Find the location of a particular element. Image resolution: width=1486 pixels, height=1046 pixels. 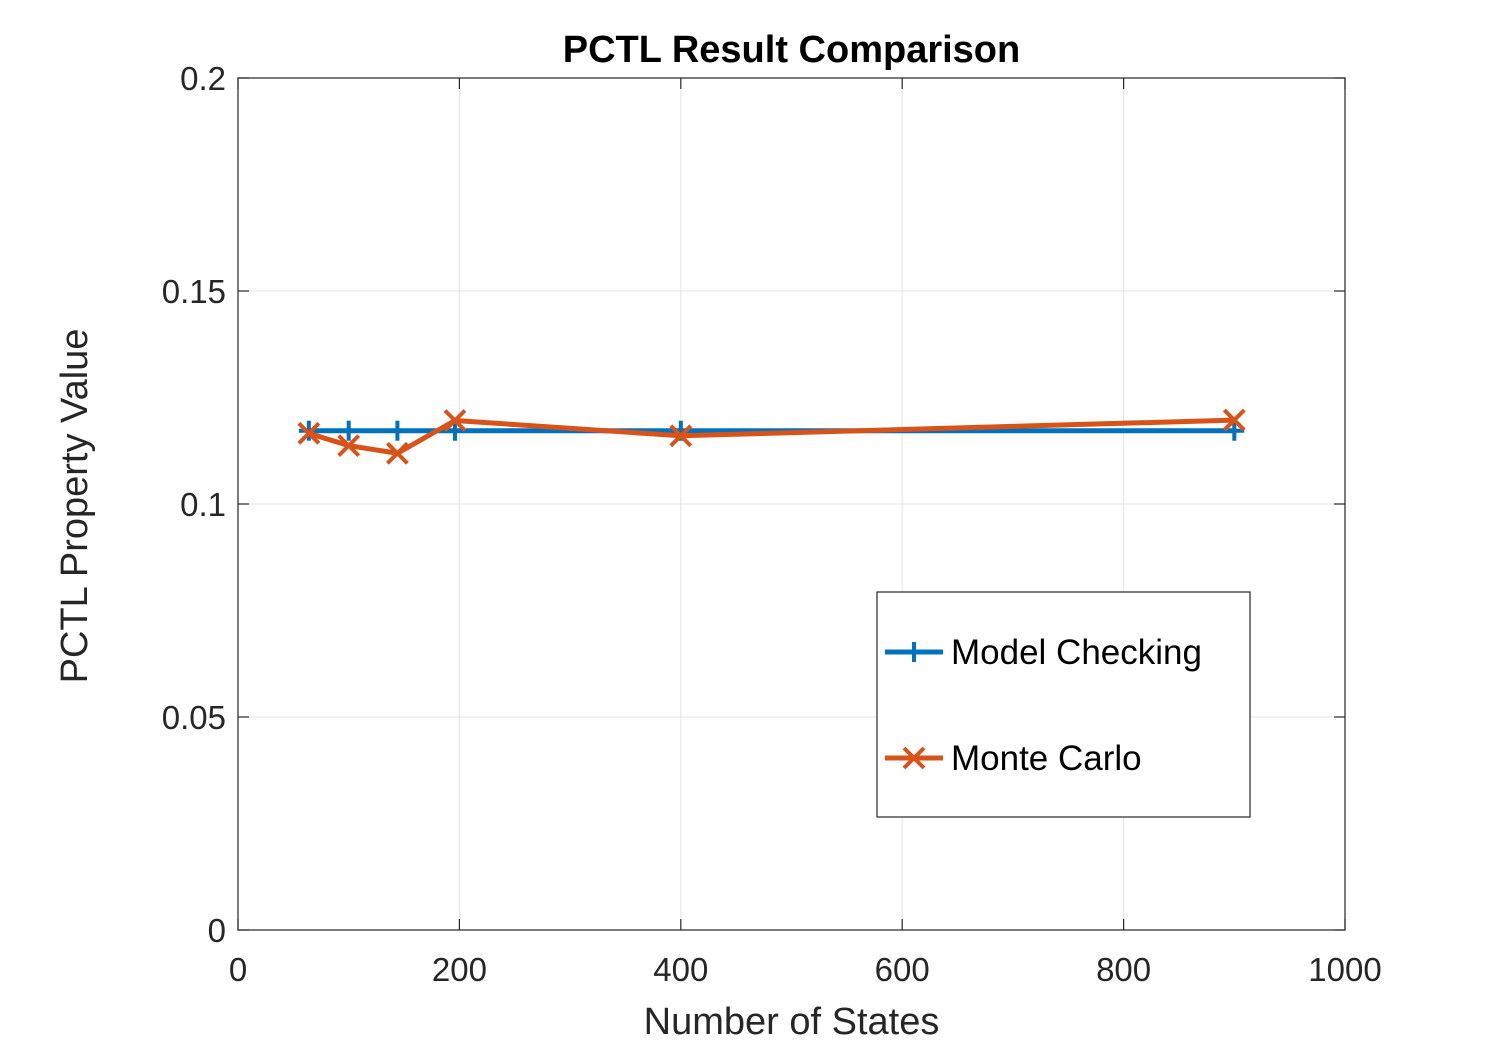

legend-label: Monte Carlo is located at coordinates (1046, 758).